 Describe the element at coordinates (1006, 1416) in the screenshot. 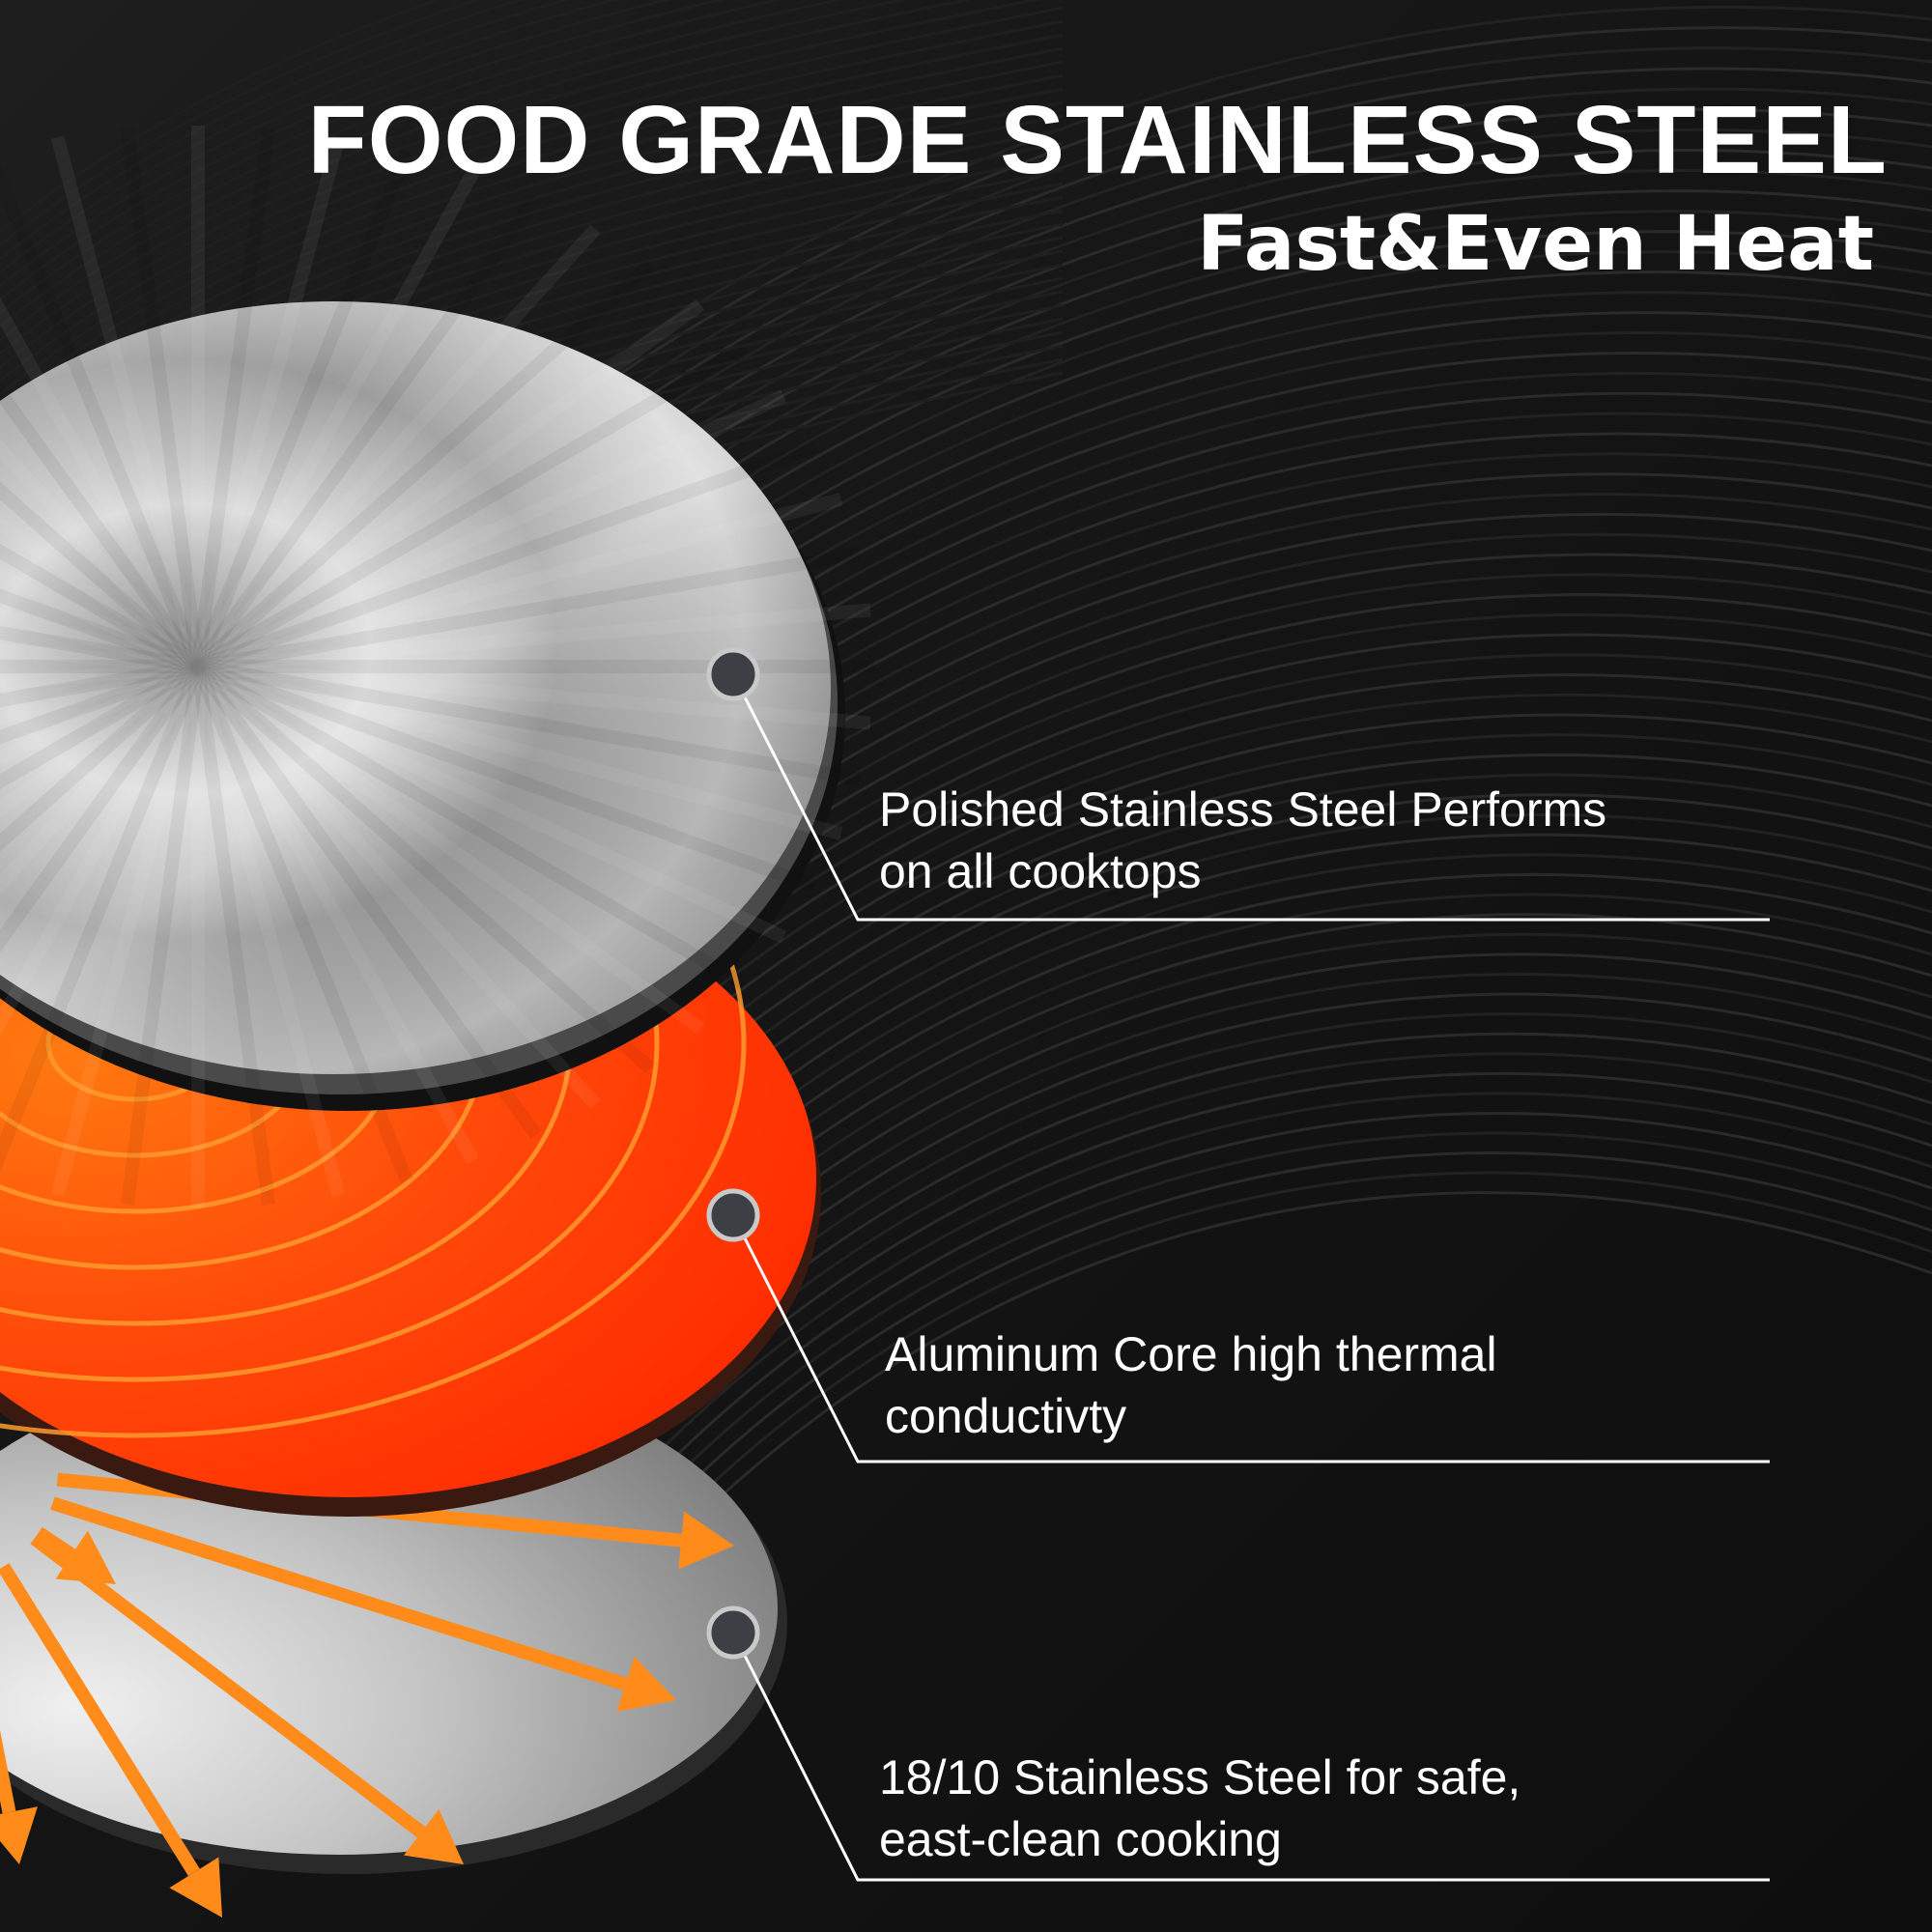

I see `callout-line: conductivty` at that location.